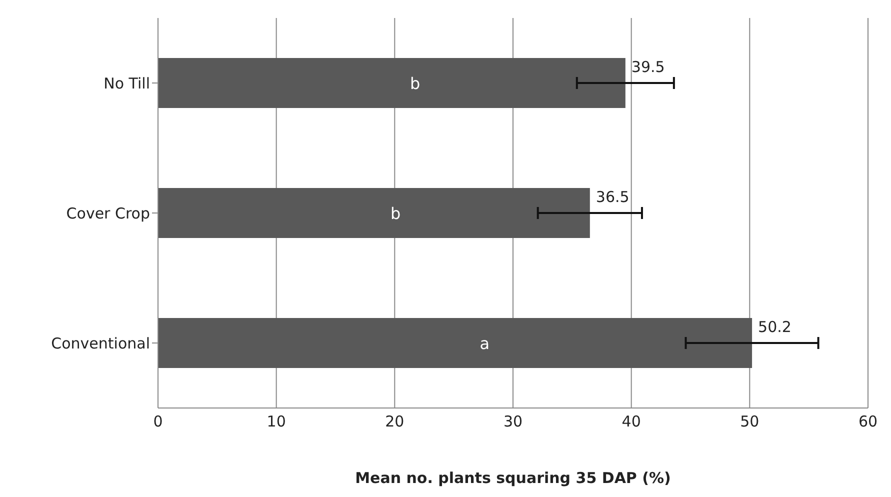 This screenshot has width=891, height=497. What do you see at coordinates (613, 197) in the screenshot?
I see `data-label: 36.5` at bounding box center [613, 197].